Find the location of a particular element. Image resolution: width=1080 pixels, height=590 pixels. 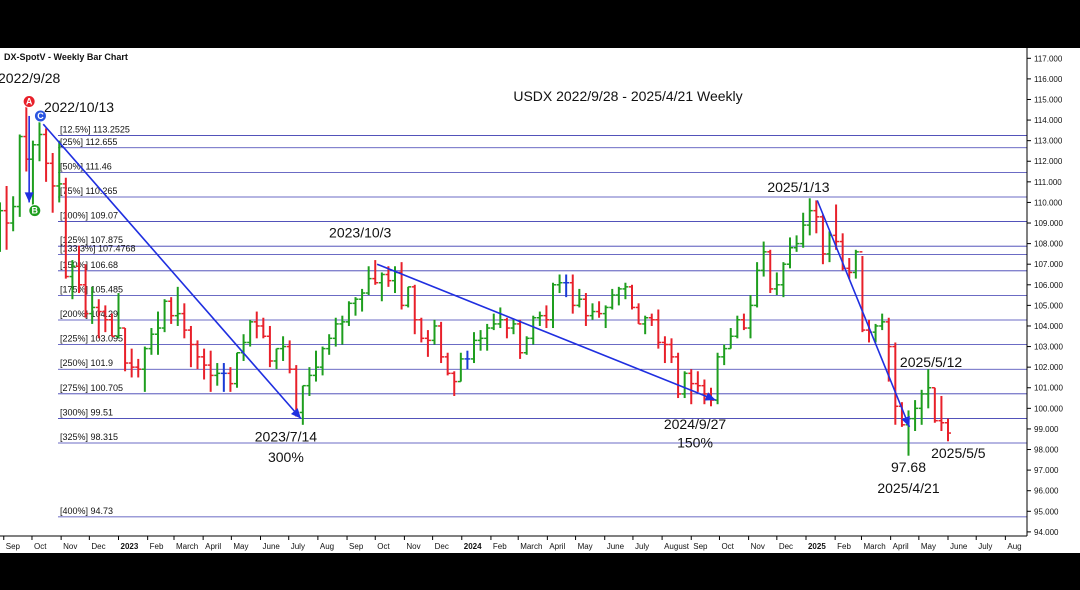

time-tick-label: June is located at coordinates (616, 546).